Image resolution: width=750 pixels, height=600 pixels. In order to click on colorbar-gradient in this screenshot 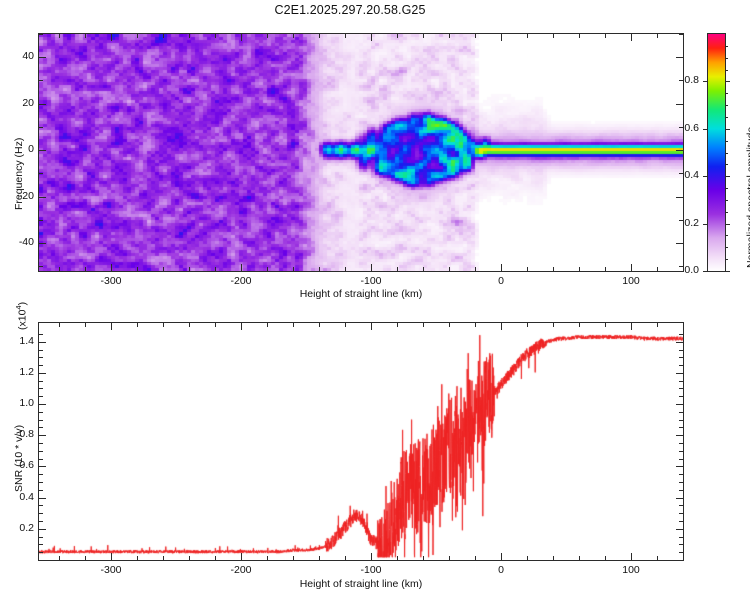, I will do `click(716, 152)`.